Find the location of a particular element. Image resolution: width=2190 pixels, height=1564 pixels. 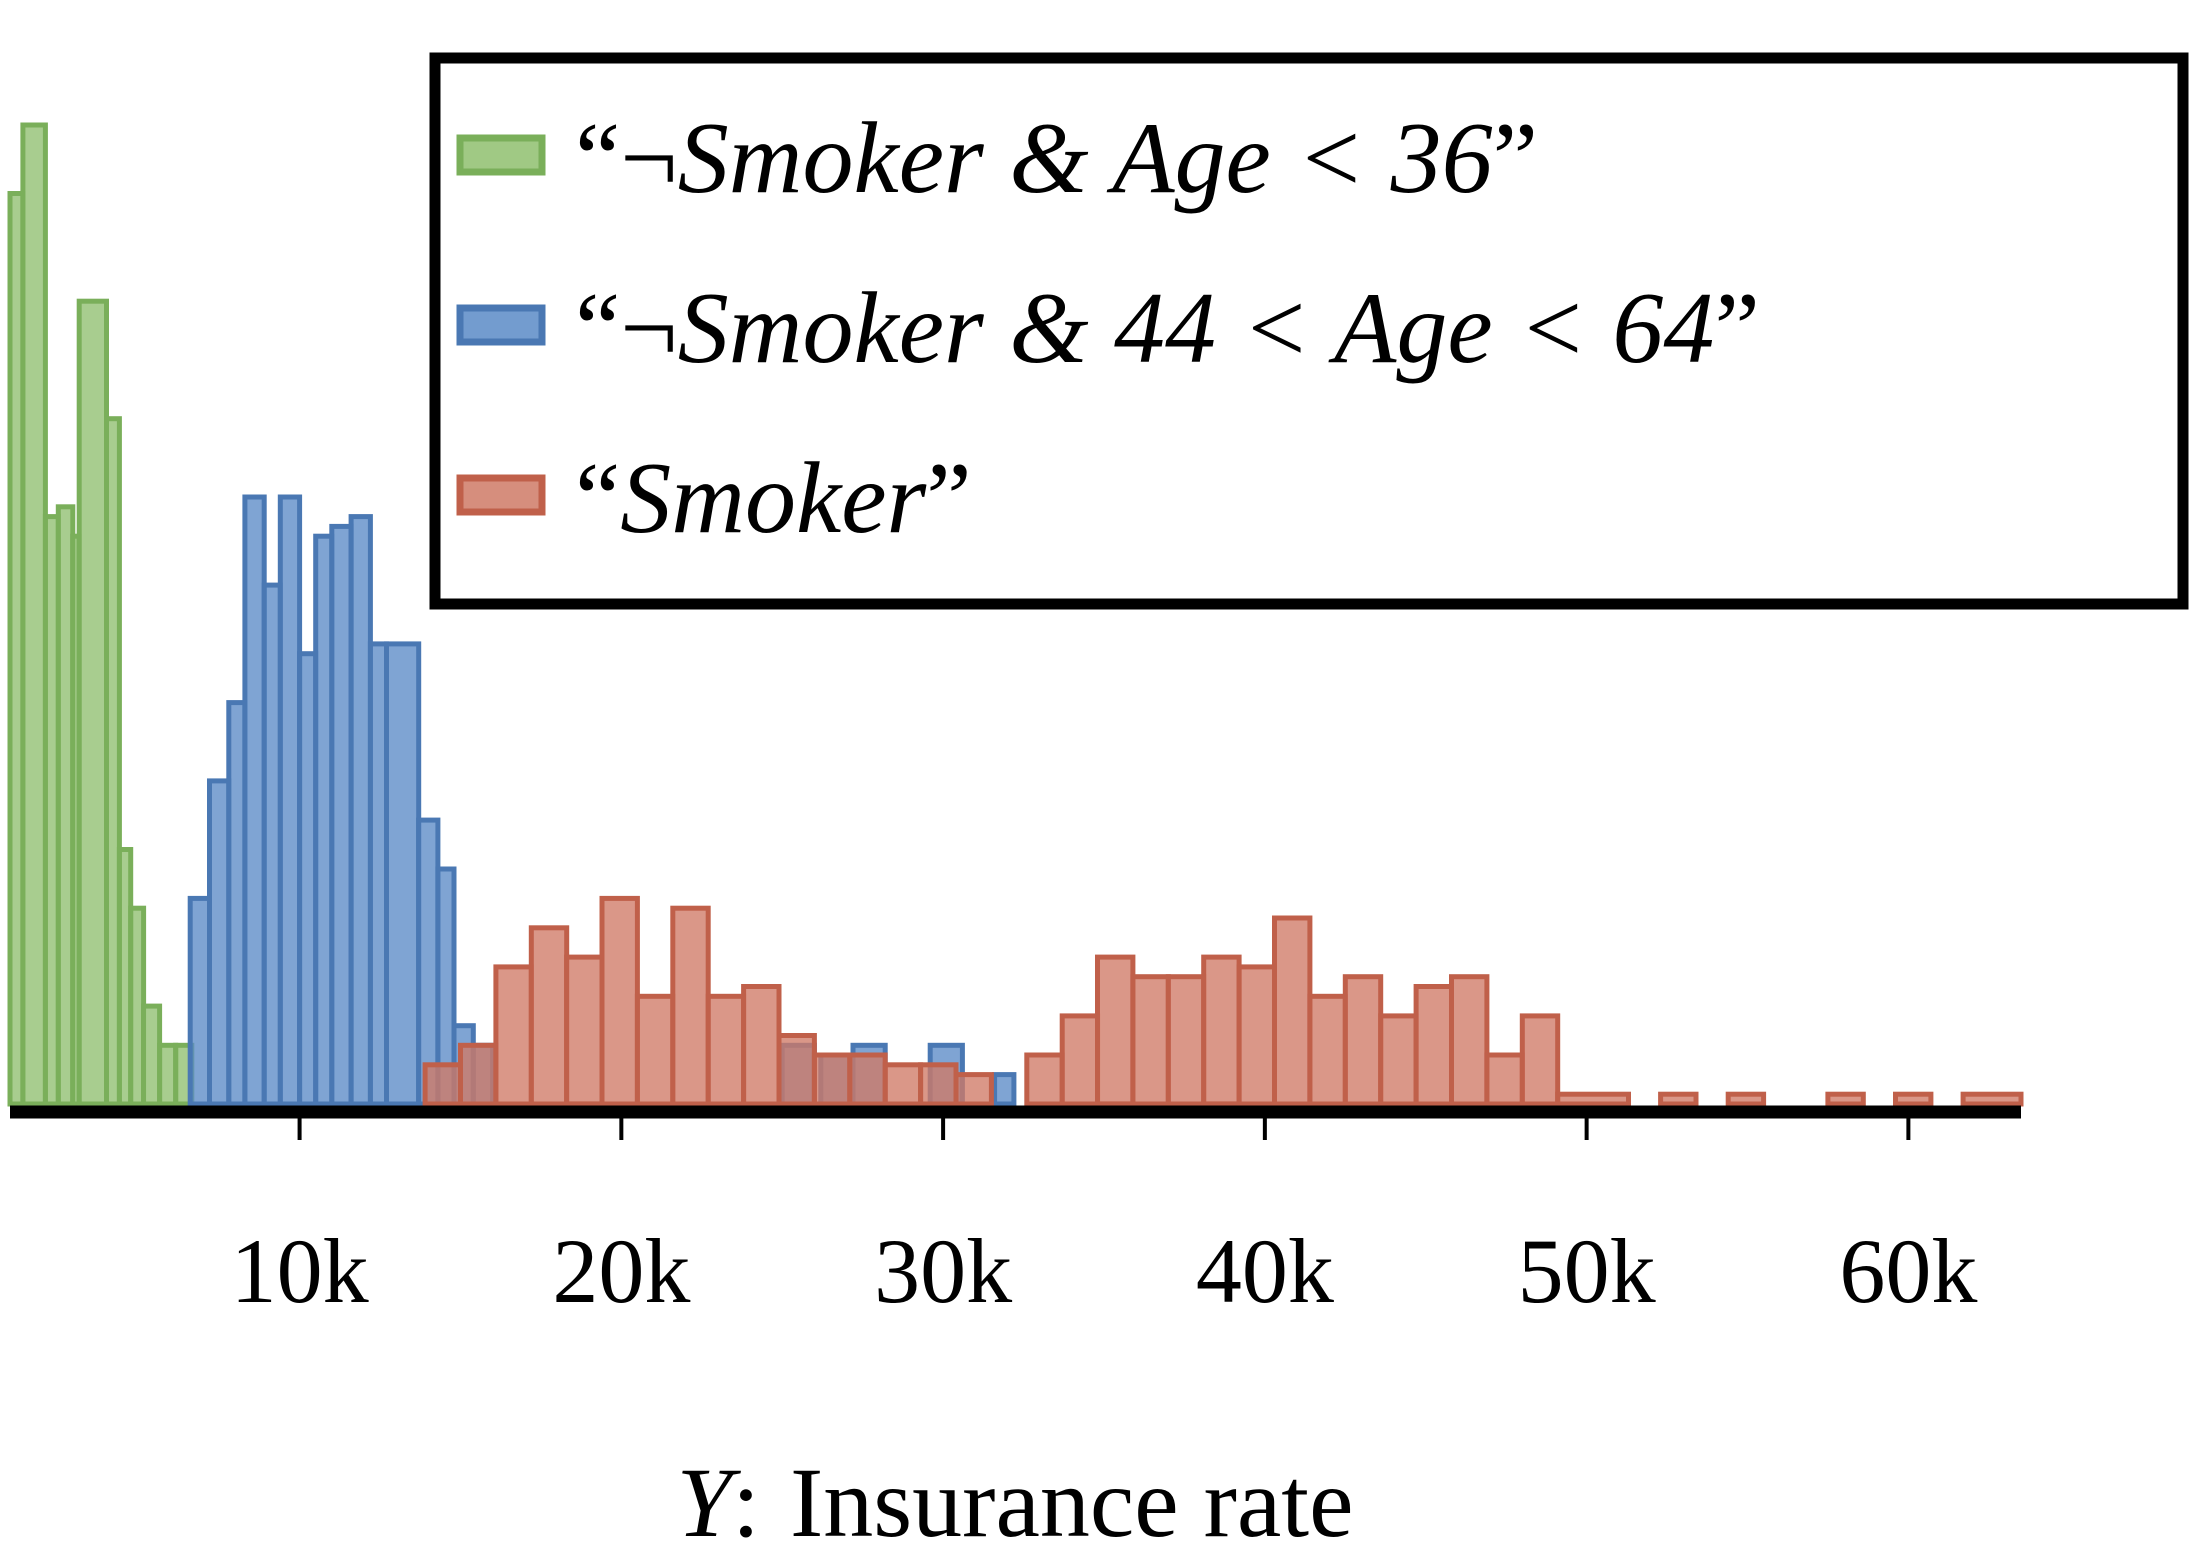

legend-swatch-young is located at coordinates (501, 155).